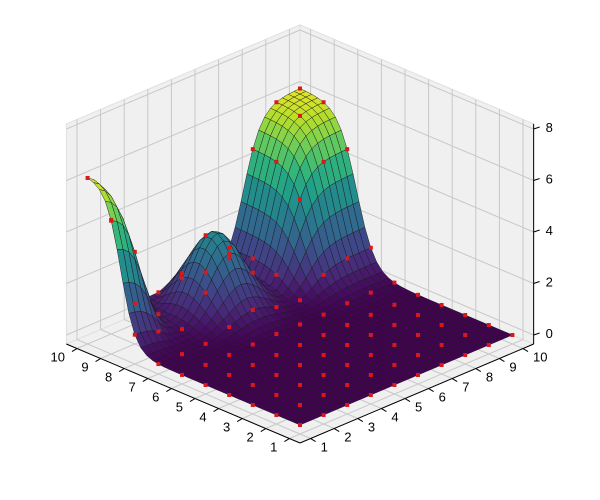  I want to click on y-tick-label: 7, so click(465, 387).